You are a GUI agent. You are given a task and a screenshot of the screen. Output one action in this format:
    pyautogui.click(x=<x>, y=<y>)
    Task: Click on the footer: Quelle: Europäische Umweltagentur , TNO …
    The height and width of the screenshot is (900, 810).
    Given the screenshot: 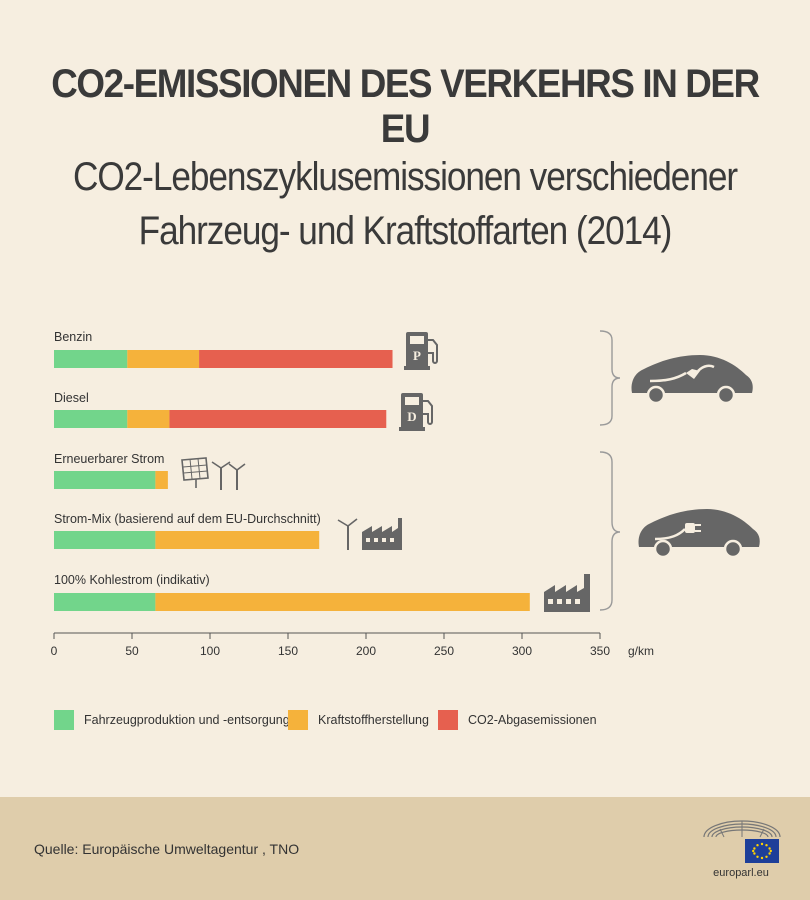 What is the action you would take?
    pyautogui.click(x=405, y=848)
    